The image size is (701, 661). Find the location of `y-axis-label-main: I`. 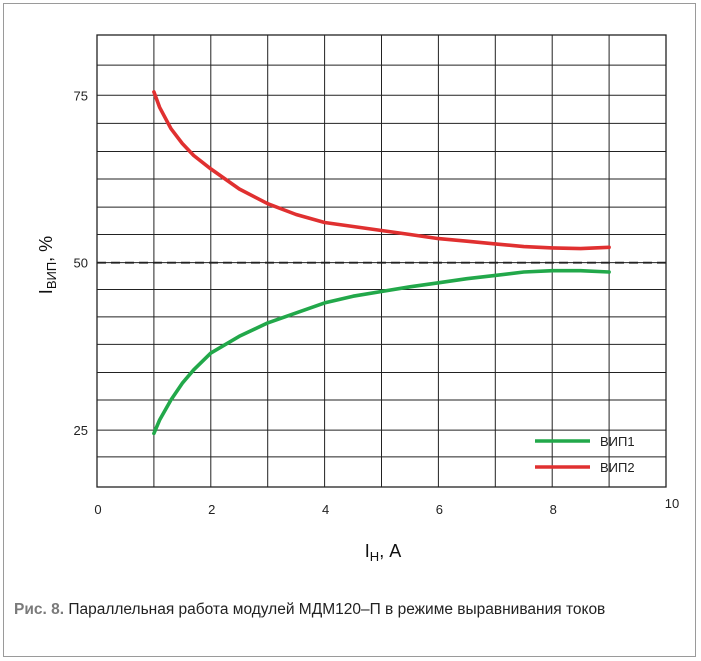

y-axis-label-main: I is located at coordinates (46, 291).